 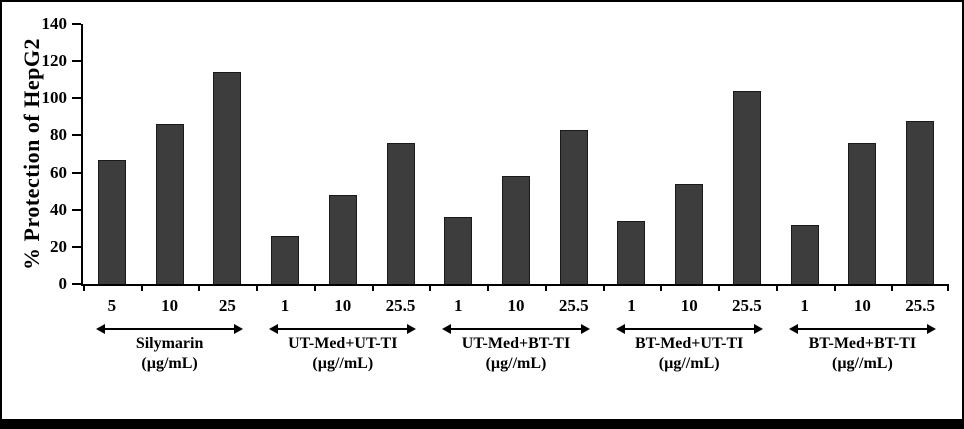 What do you see at coordinates (920, 202) in the screenshot?
I see `bar-25.5-14` at bounding box center [920, 202].